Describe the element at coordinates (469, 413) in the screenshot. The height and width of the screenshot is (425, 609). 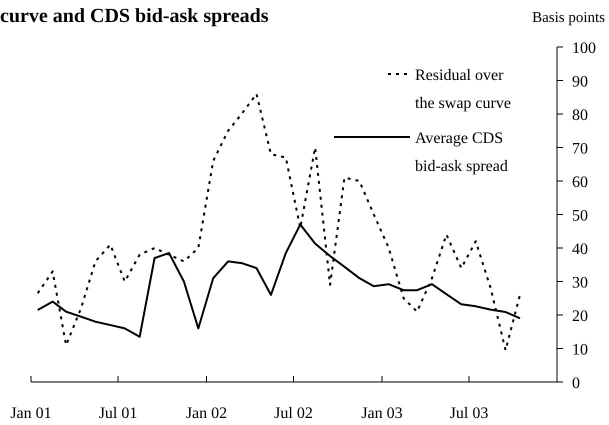
I see `x-tick-label: Jul 03` at that location.